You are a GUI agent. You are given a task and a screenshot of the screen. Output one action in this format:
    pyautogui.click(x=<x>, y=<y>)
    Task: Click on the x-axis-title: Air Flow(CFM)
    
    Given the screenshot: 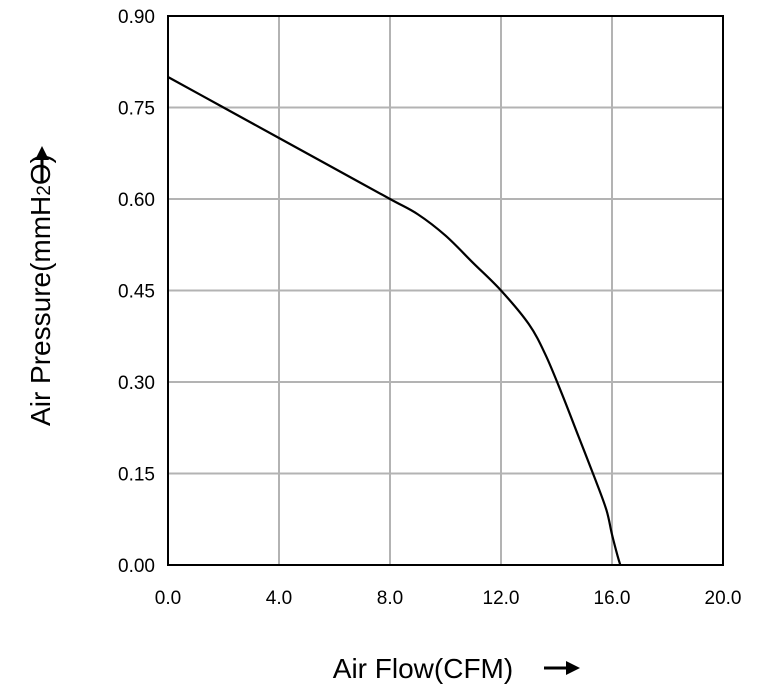 What is the action you would take?
    pyautogui.click(x=423, y=668)
    